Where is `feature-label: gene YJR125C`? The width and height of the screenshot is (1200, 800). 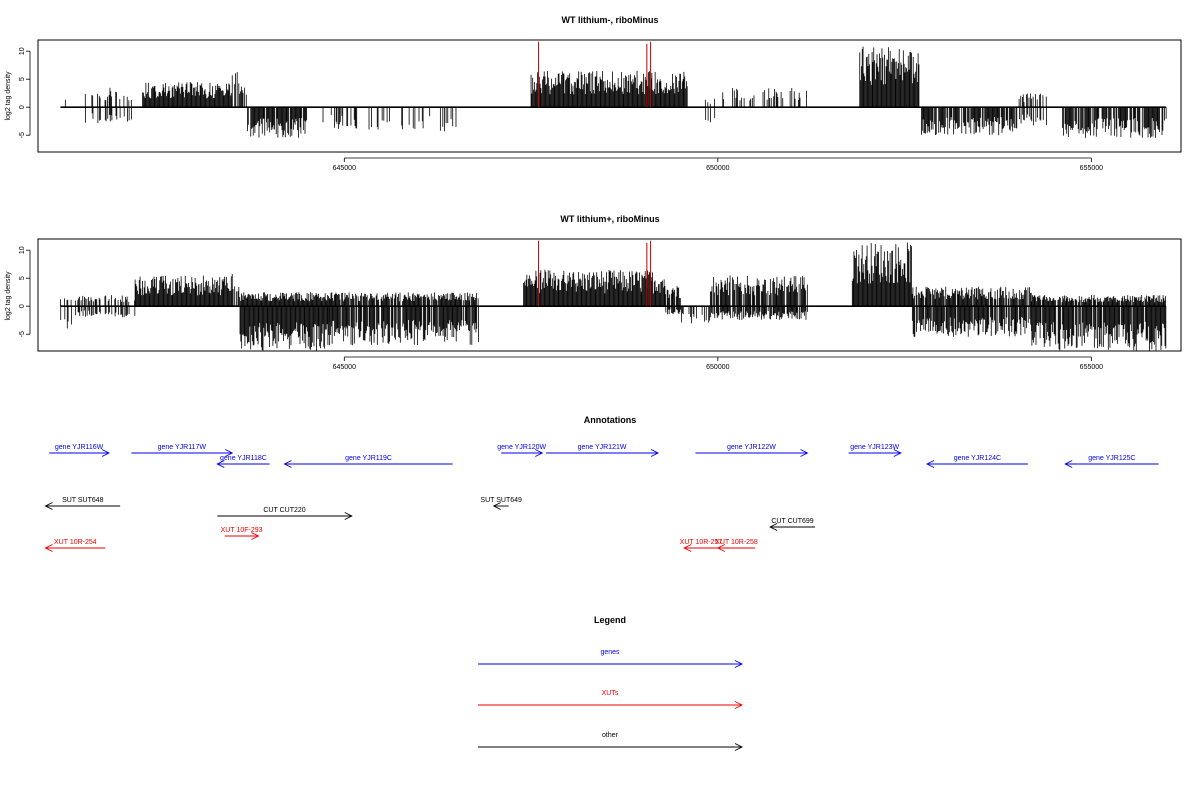 feature-label: gene YJR125C is located at coordinates (1111, 458).